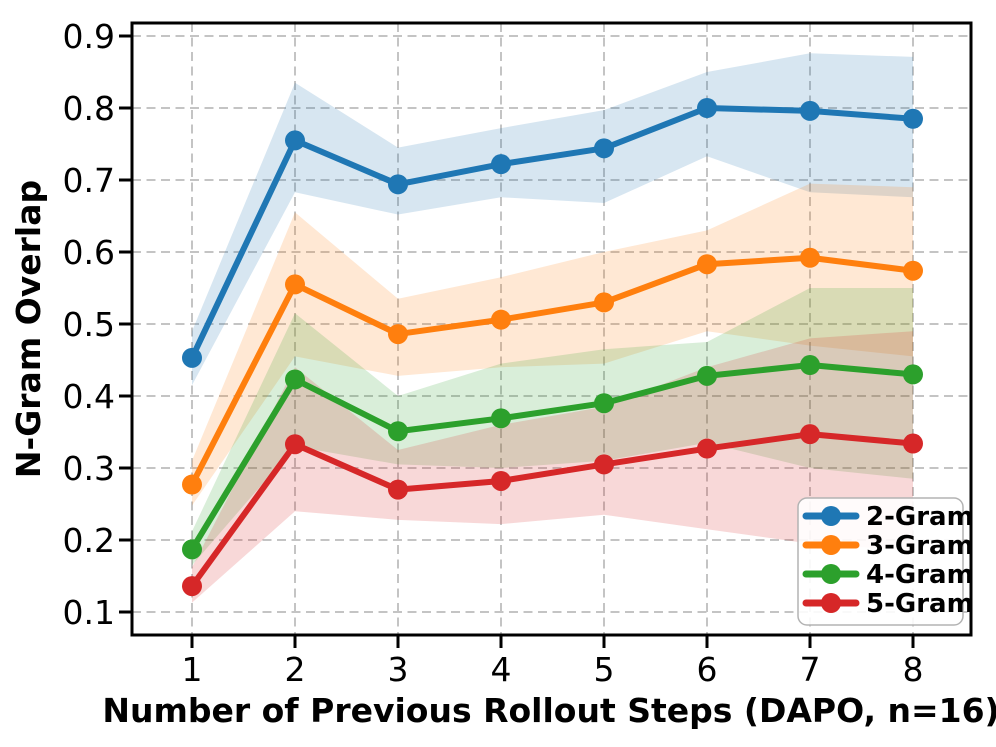 This screenshot has height=747, width=996. Describe the element at coordinates (295, 669) in the screenshot. I see `x-tick-label-2: 2` at that location.